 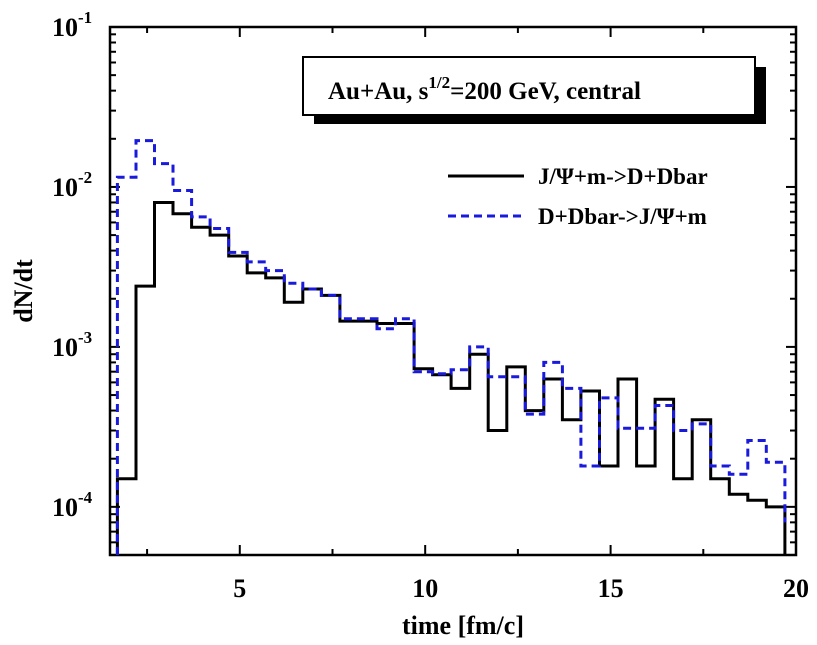 What do you see at coordinates (72, 25) in the screenshot?
I see `y-tick-label: 10⁻¹` at bounding box center [72, 25].